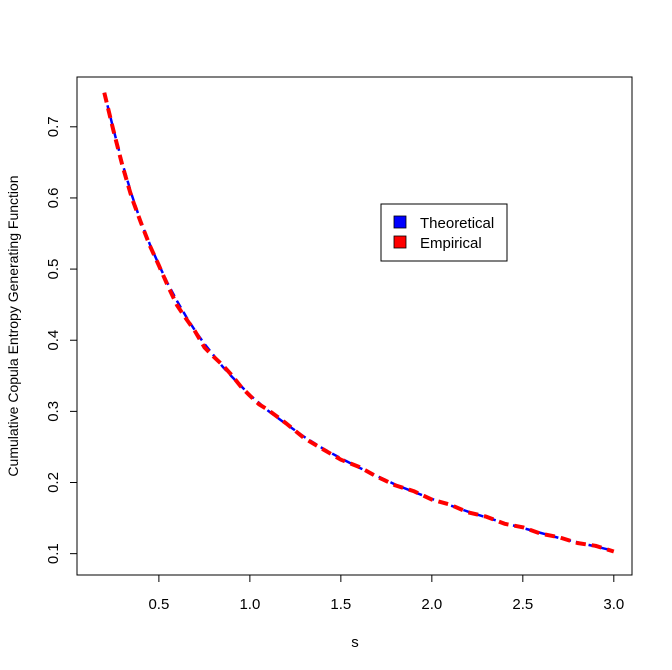 The width and height of the screenshot is (672, 670). What do you see at coordinates (158, 604) in the screenshot?
I see `x-tick-label: 0.5` at bounding box center [158, 604].